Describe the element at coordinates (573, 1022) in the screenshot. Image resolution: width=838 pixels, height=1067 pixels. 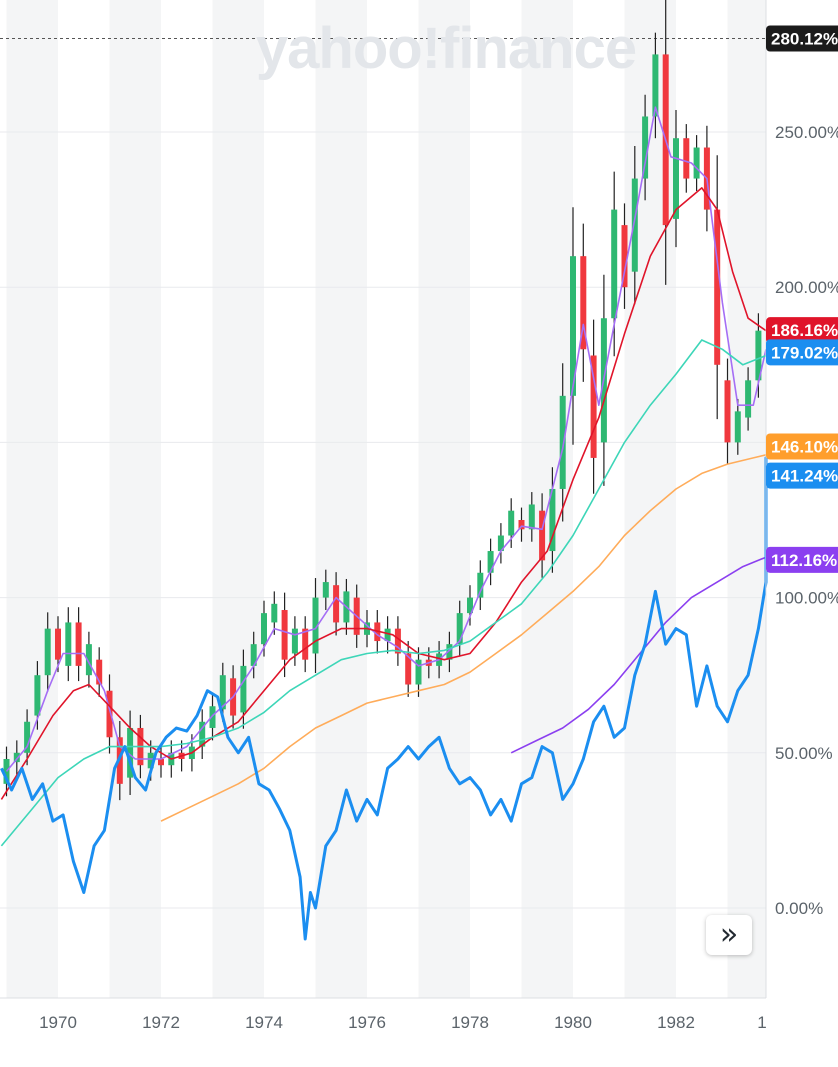
I see `x-tick-label: 1980` at that location.